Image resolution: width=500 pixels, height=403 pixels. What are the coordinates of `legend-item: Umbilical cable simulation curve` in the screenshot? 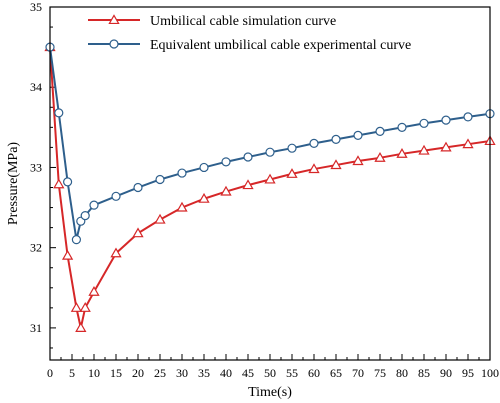 It's located at (212, 21).